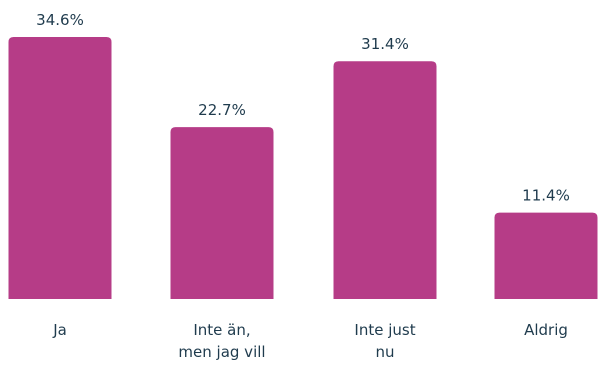 Image resolution: width=598 pixels, height=365 pixels. What do you see at coordinates (222, 110) in the screenshot?
I see `value-label-1: 22.7%` at bounding box center [222, 110].